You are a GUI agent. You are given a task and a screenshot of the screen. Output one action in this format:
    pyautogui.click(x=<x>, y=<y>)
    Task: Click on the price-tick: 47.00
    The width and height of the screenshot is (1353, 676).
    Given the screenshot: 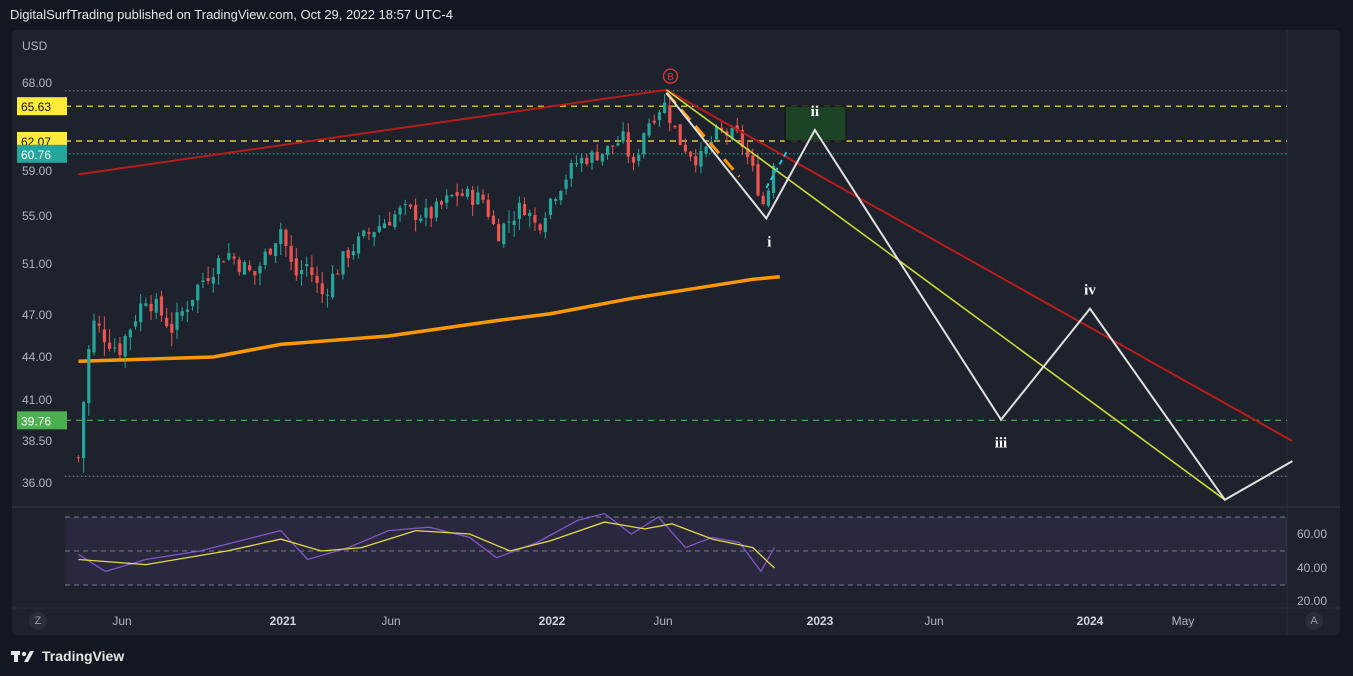 What is the action you would take?
    pyautogui.click(x=37, y=315)
    